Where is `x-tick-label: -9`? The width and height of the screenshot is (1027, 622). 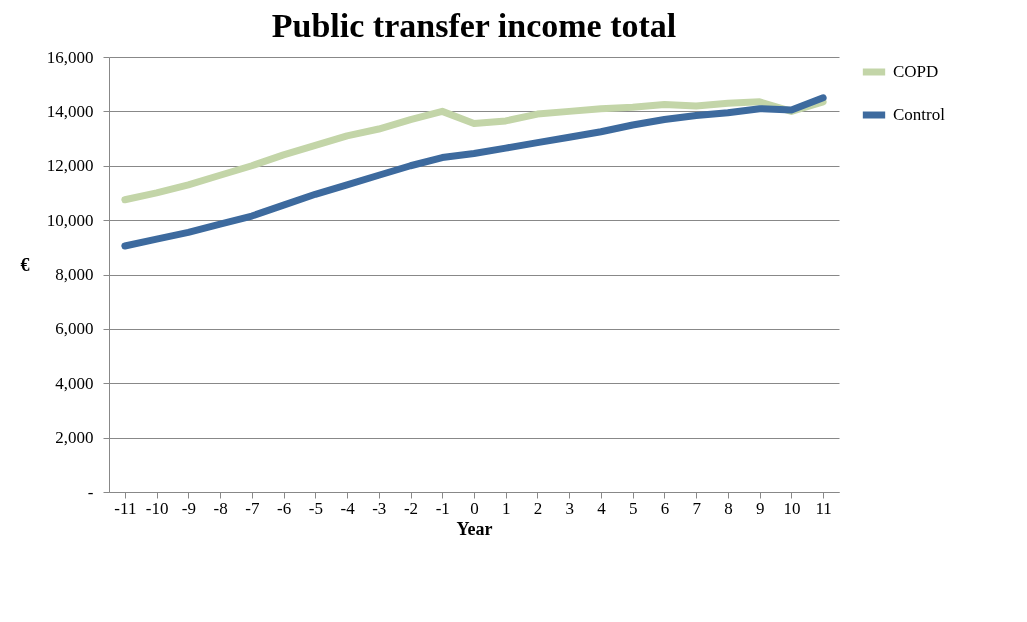
x-tick-label: -9 is located at coordinates (188, 508).